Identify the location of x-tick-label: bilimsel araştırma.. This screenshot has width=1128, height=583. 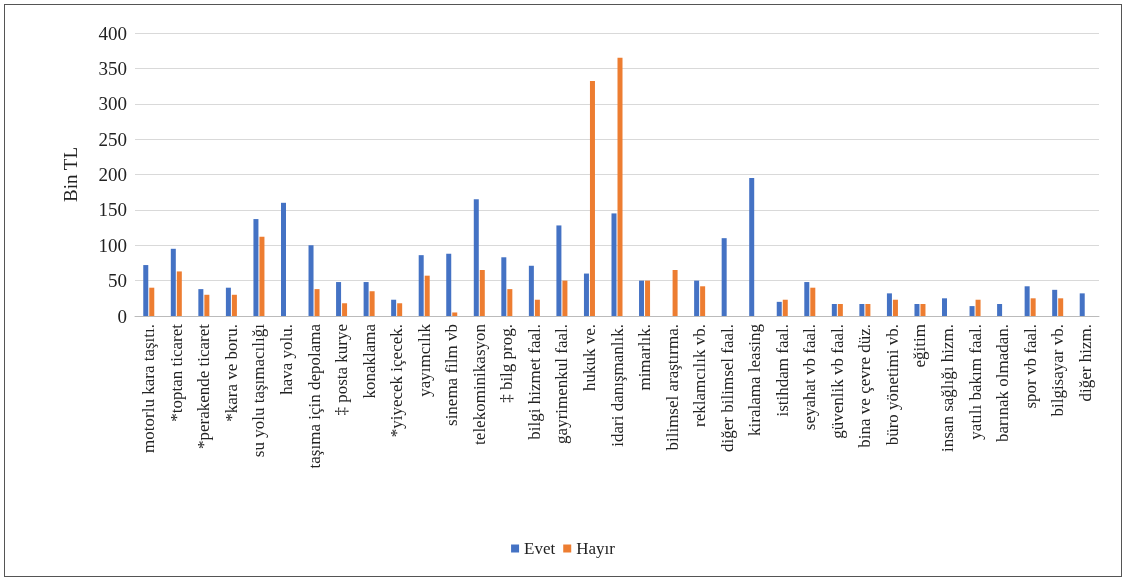
(672, 387).